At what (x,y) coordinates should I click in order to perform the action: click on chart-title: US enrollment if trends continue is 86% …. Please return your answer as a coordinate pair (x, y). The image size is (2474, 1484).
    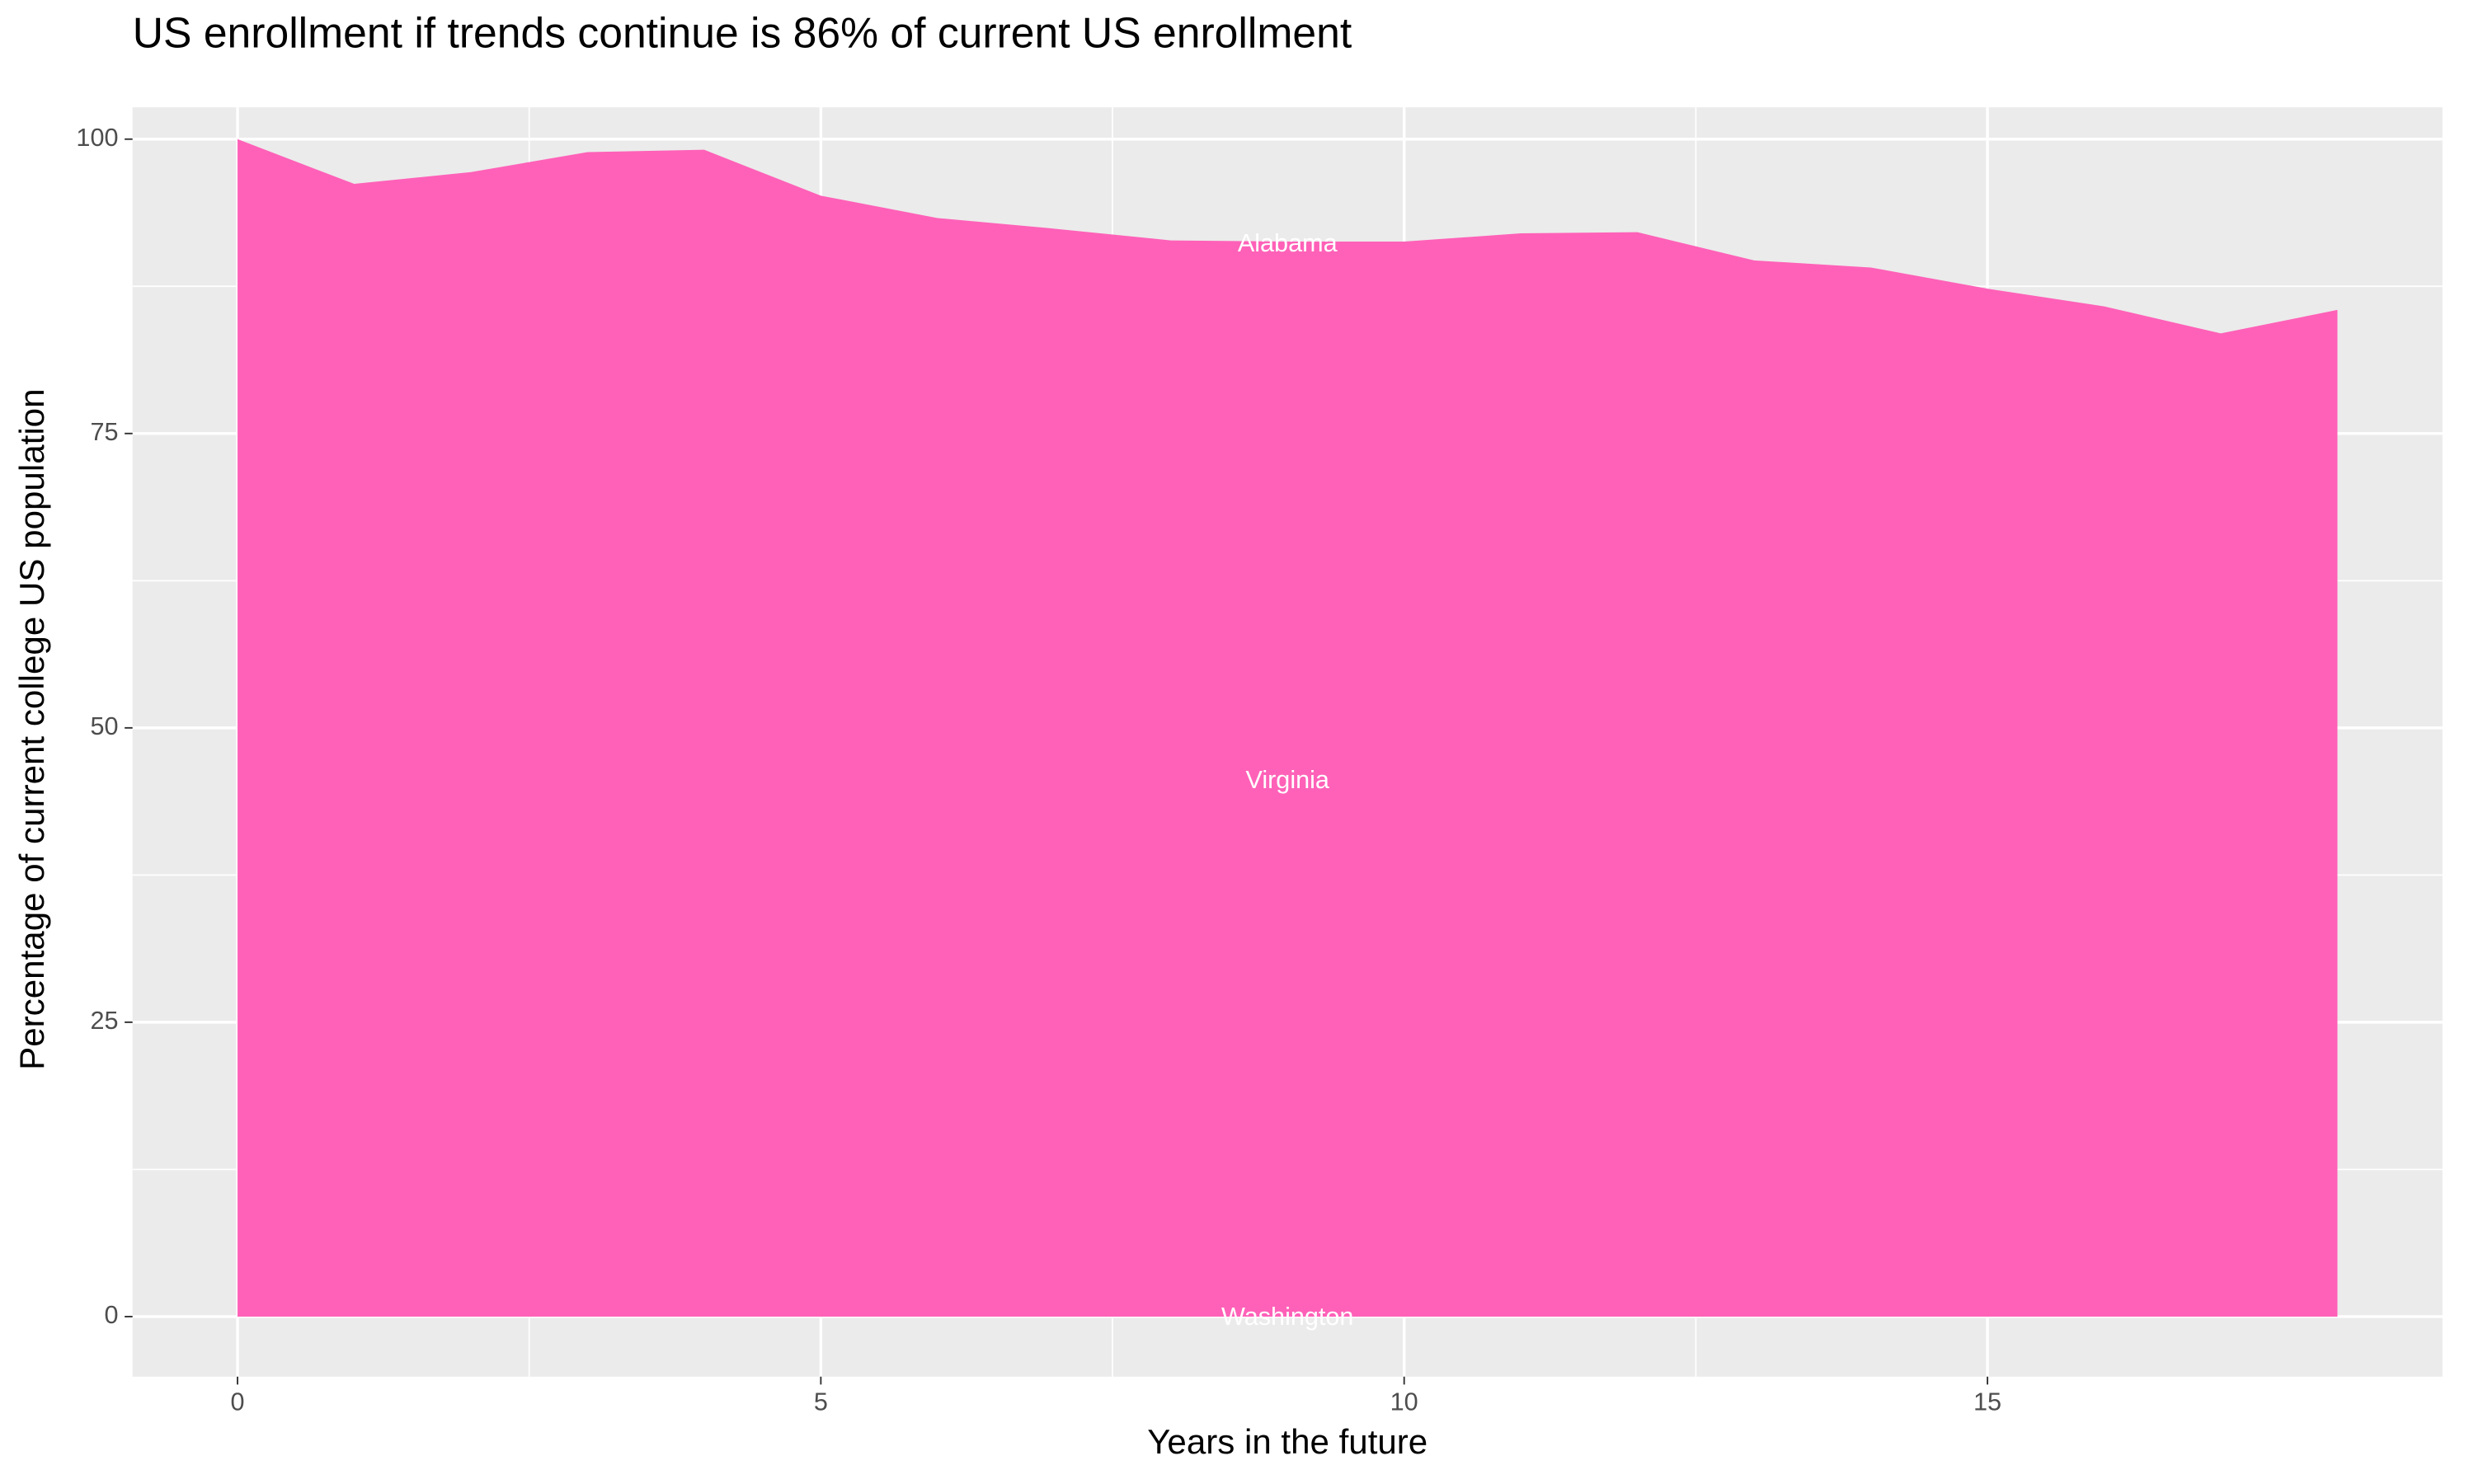
    Looking at the image, I should click on (742, 33).